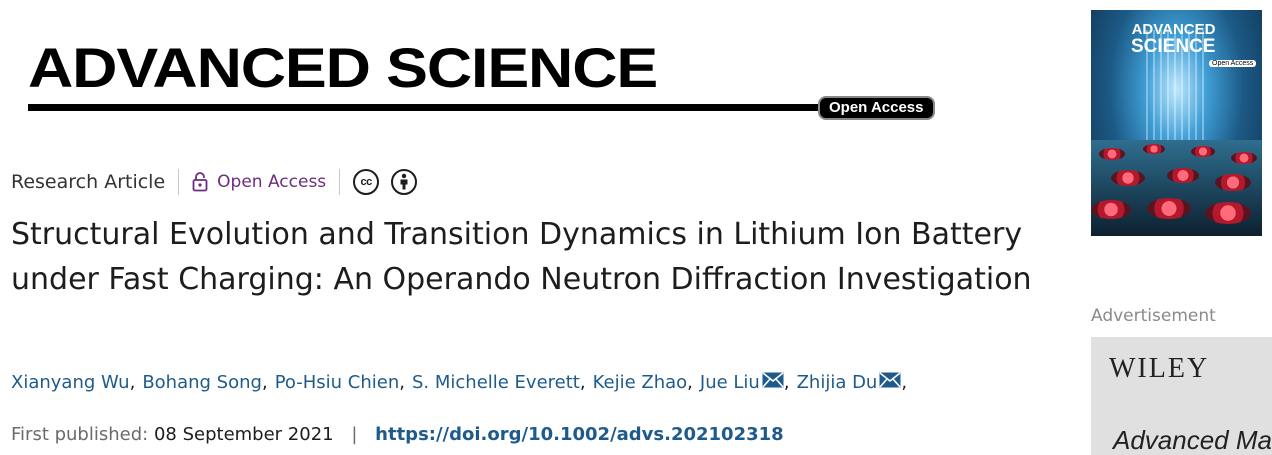 This screenshot has height=455, width=1272. Describe the element at coordinates (1173, 29) in the screenshot. I see `cover-title-line1: ADVANCED` at that location.